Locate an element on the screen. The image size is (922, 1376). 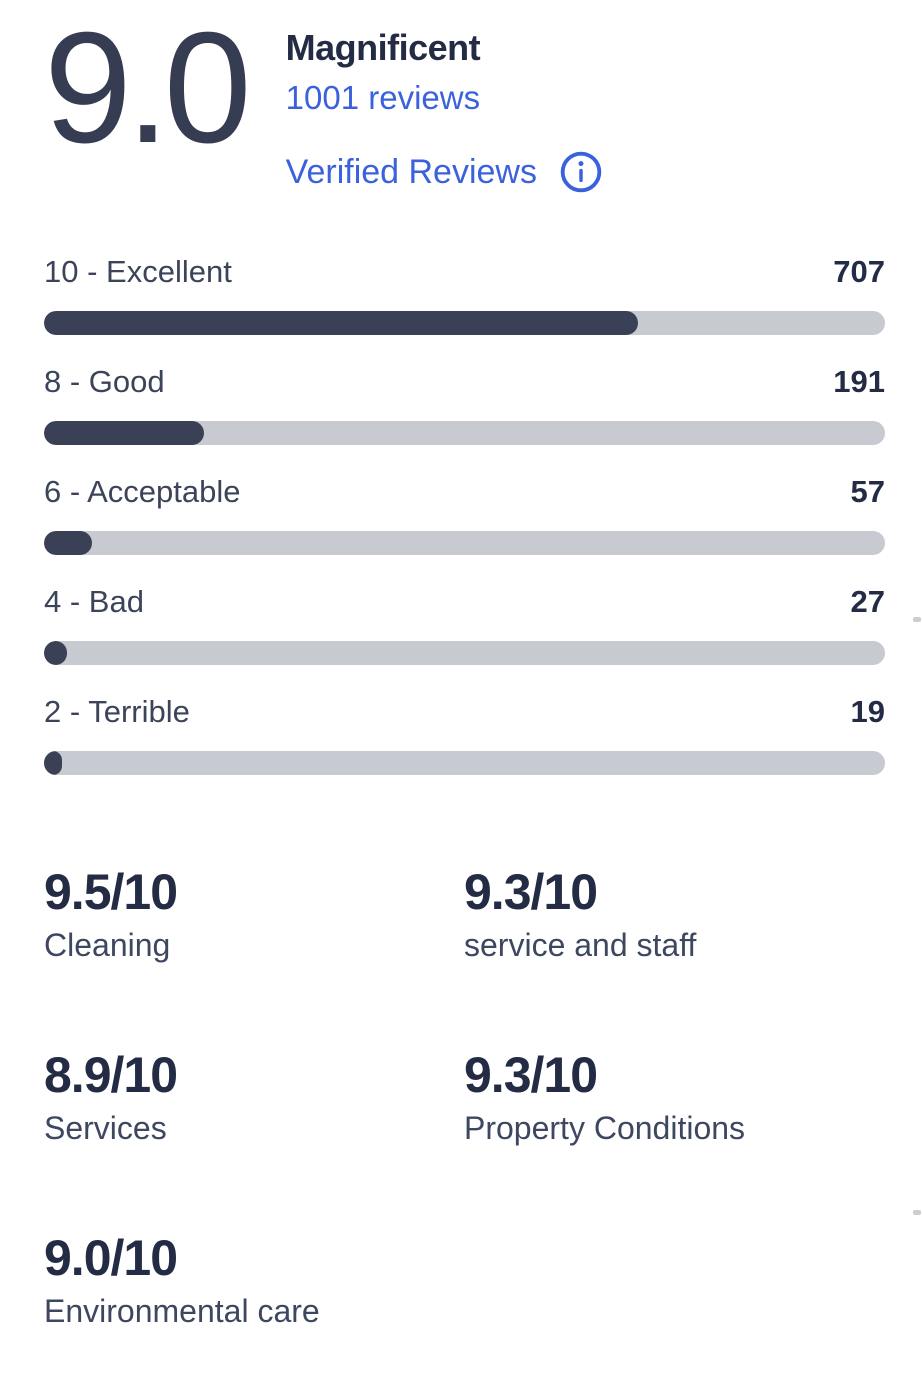
category-score-value: 9.5/10 is located at coordinates (111, 892).